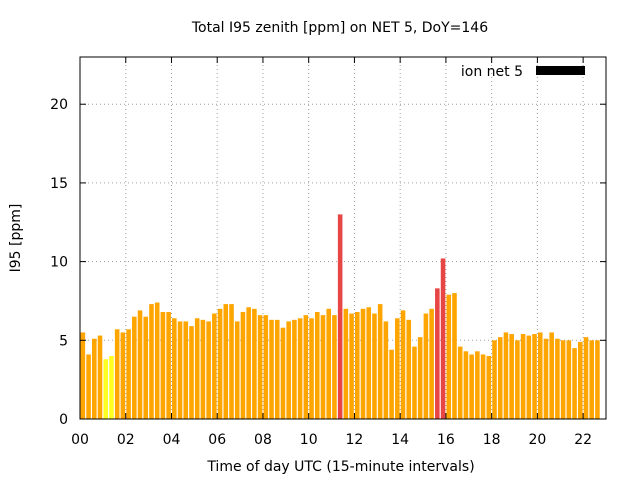 The width and height of the screenshot is (640, 480). I want to click on y-tick-label: 15, so click(59, 184).